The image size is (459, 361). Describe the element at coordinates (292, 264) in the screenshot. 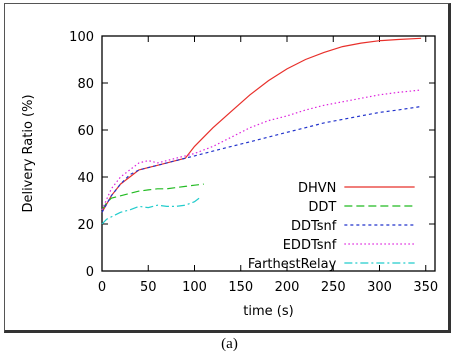

I see `legend-label: FarthestRelay` at that location.